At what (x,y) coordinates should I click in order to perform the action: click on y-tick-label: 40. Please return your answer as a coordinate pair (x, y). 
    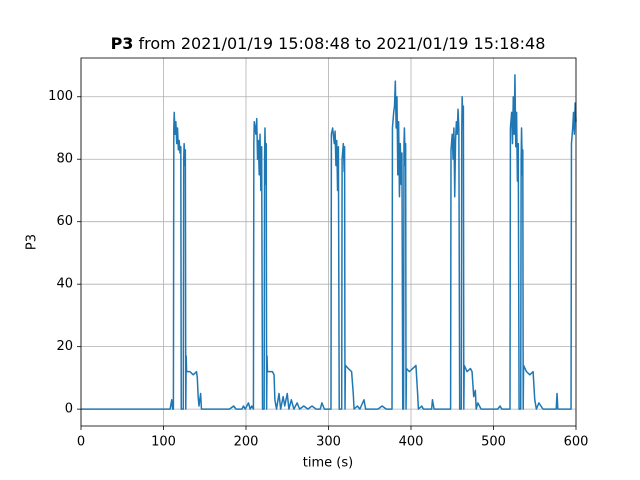
    Looking at the image, I should click on (64, 284).